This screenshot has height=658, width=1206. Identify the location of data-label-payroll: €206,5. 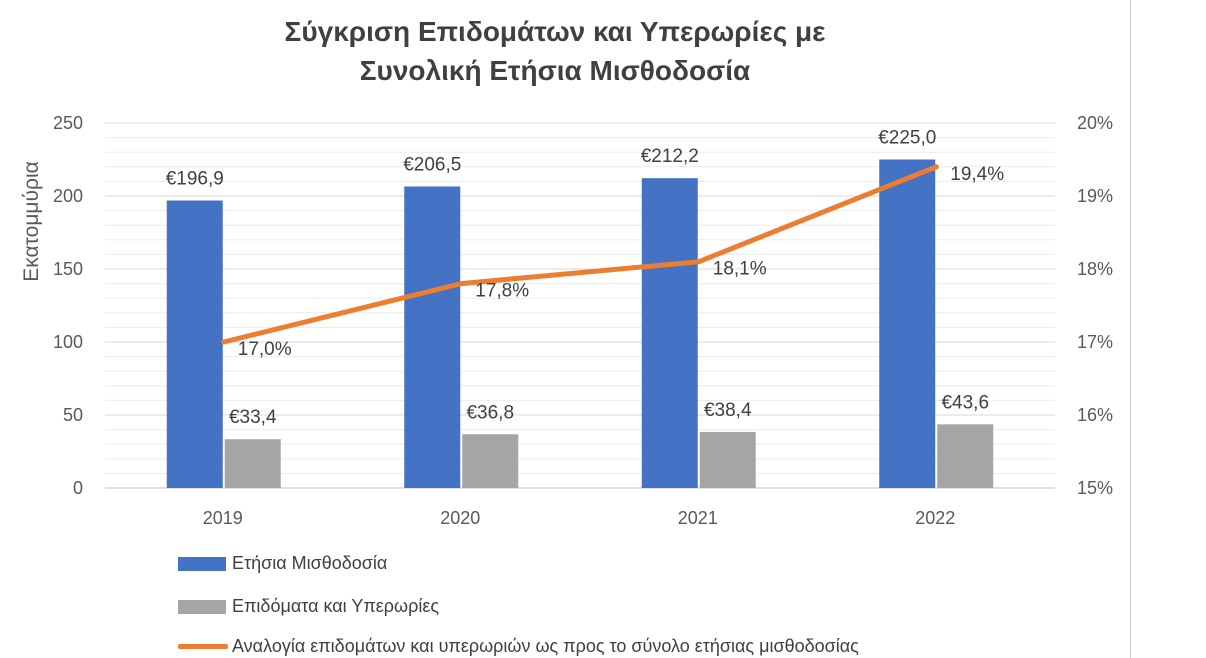
(432, 165).